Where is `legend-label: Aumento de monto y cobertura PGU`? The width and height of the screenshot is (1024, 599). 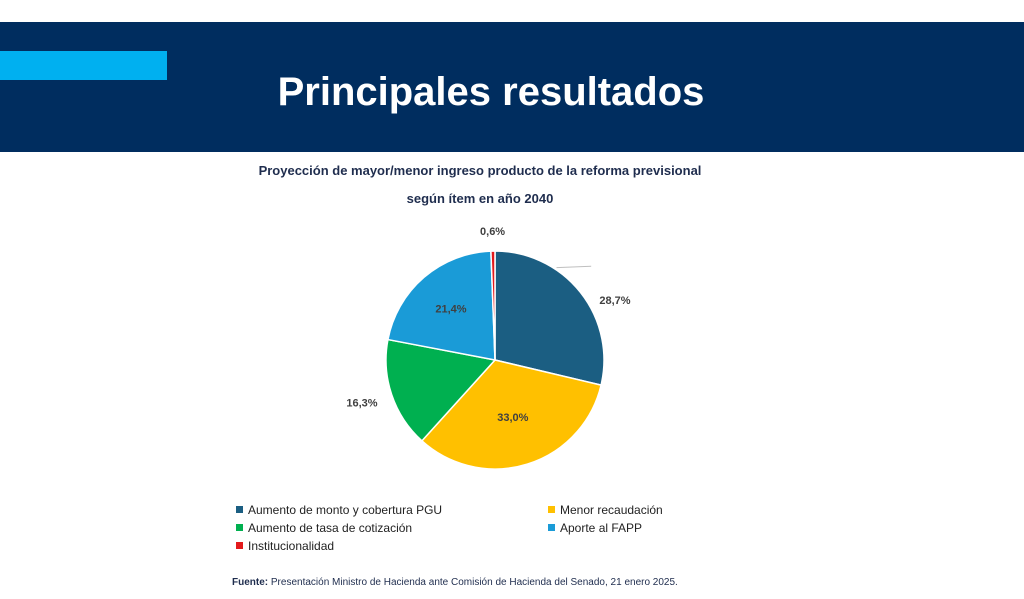
legend-label: Aumento de monto y cobertura PGU is located at coordinates (345, 510).